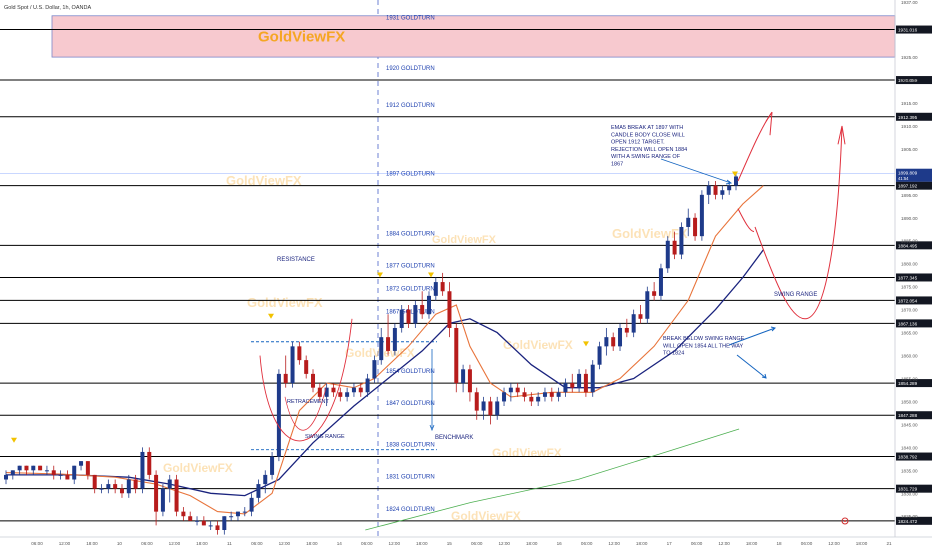  What do you see at coordinates (670, 543) in the screenshot?
I see `time-axis-label: 17` at bounding box center [670, 543].